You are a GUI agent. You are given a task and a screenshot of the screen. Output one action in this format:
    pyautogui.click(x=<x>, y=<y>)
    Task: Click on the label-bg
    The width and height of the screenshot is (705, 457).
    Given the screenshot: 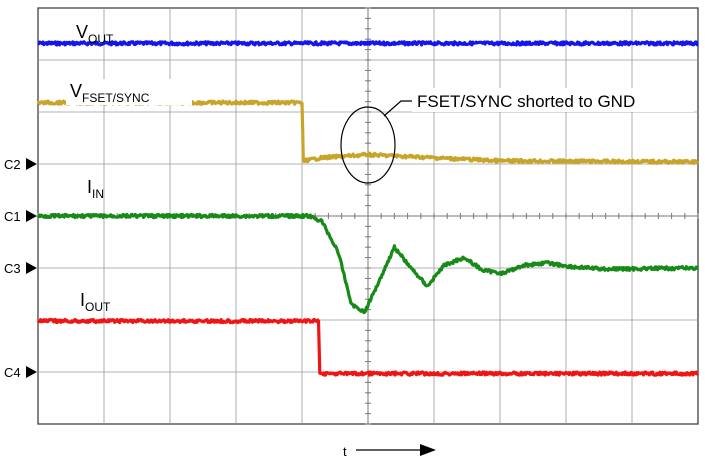 What is the action you would take?
    pyautogui.click(x=129, y=92)
    